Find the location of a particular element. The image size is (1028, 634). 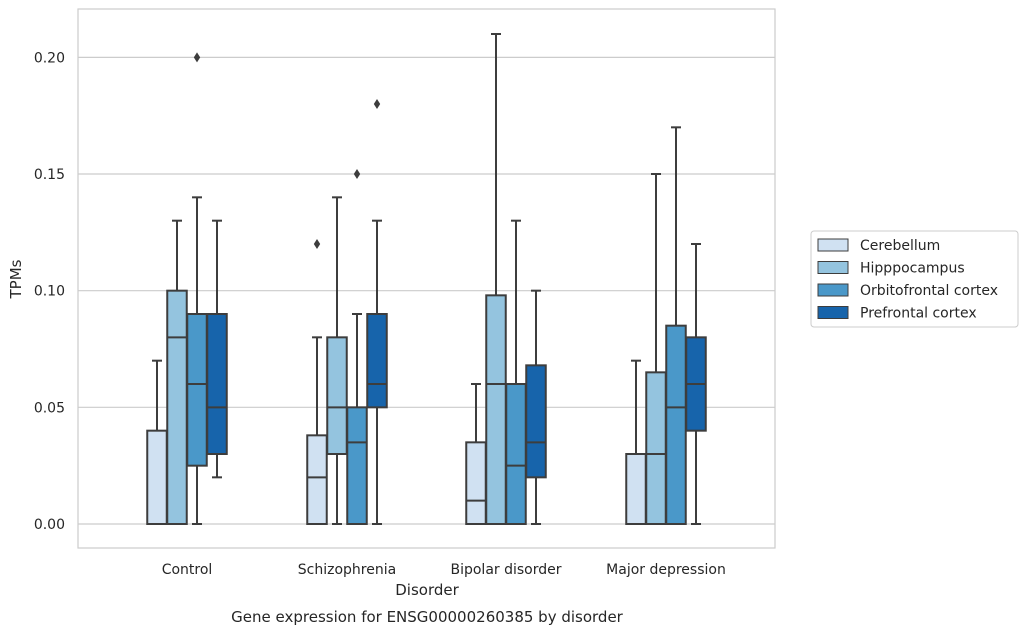

legend-frame is located at coordinates (914, 279).